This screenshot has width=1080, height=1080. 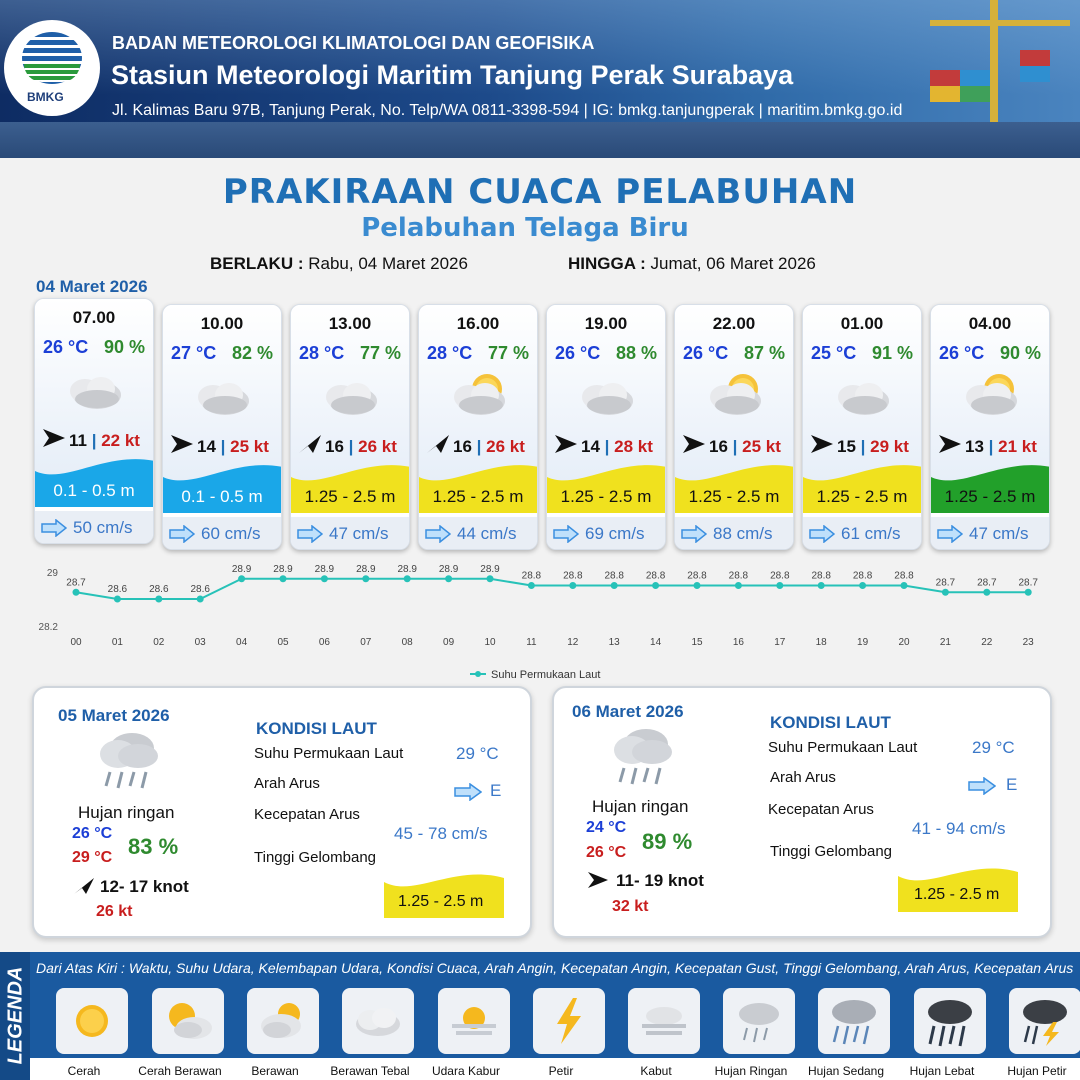 What do you see at coordinates (441, 833) in the screenshot?
I see `current-speed-value: 45 - 78 cm/s` at bounding box center [441, 833].